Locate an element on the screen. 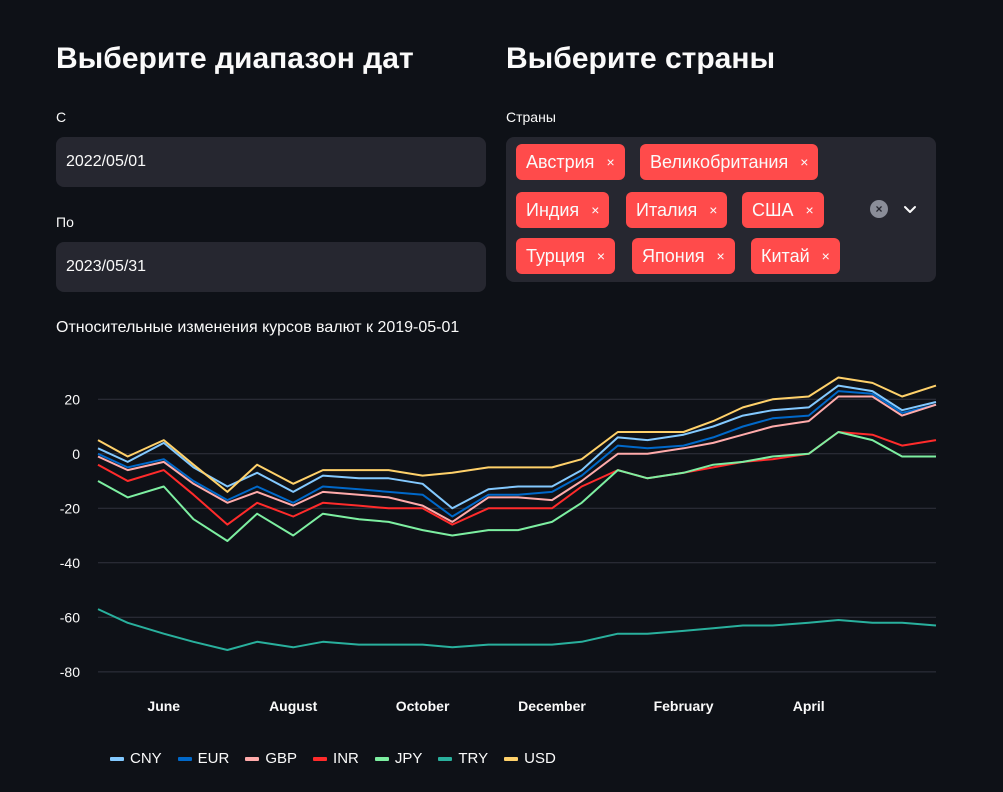  chart-legend: CNY EUR GBP INR JPY TRY USD is located at coordinates (333, 758).